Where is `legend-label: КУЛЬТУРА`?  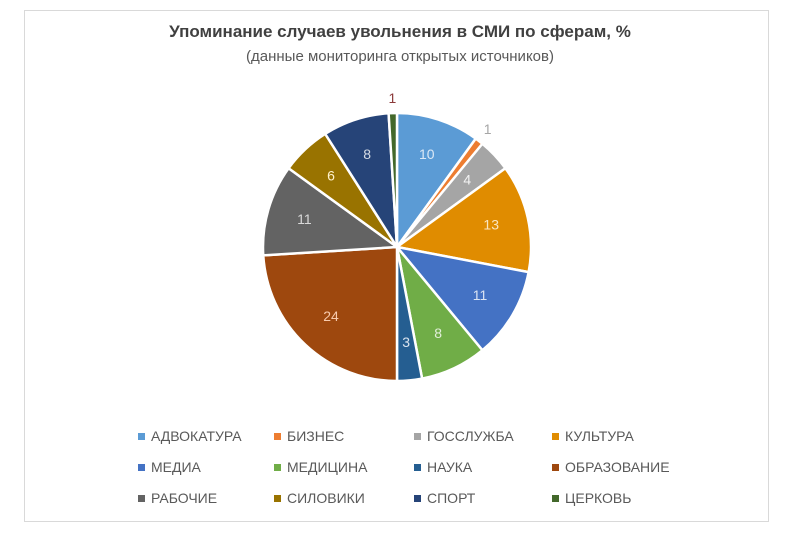
legend-label: КУЛЬТУРА is located at coordinates (599, 436).